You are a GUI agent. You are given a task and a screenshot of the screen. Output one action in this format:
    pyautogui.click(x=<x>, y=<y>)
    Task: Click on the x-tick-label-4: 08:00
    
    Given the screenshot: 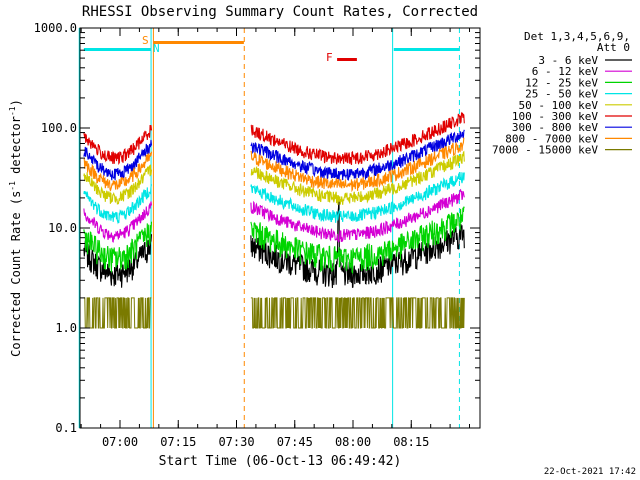 What is the action you would take?
    pyautogui.click(x=353, y=442)
    